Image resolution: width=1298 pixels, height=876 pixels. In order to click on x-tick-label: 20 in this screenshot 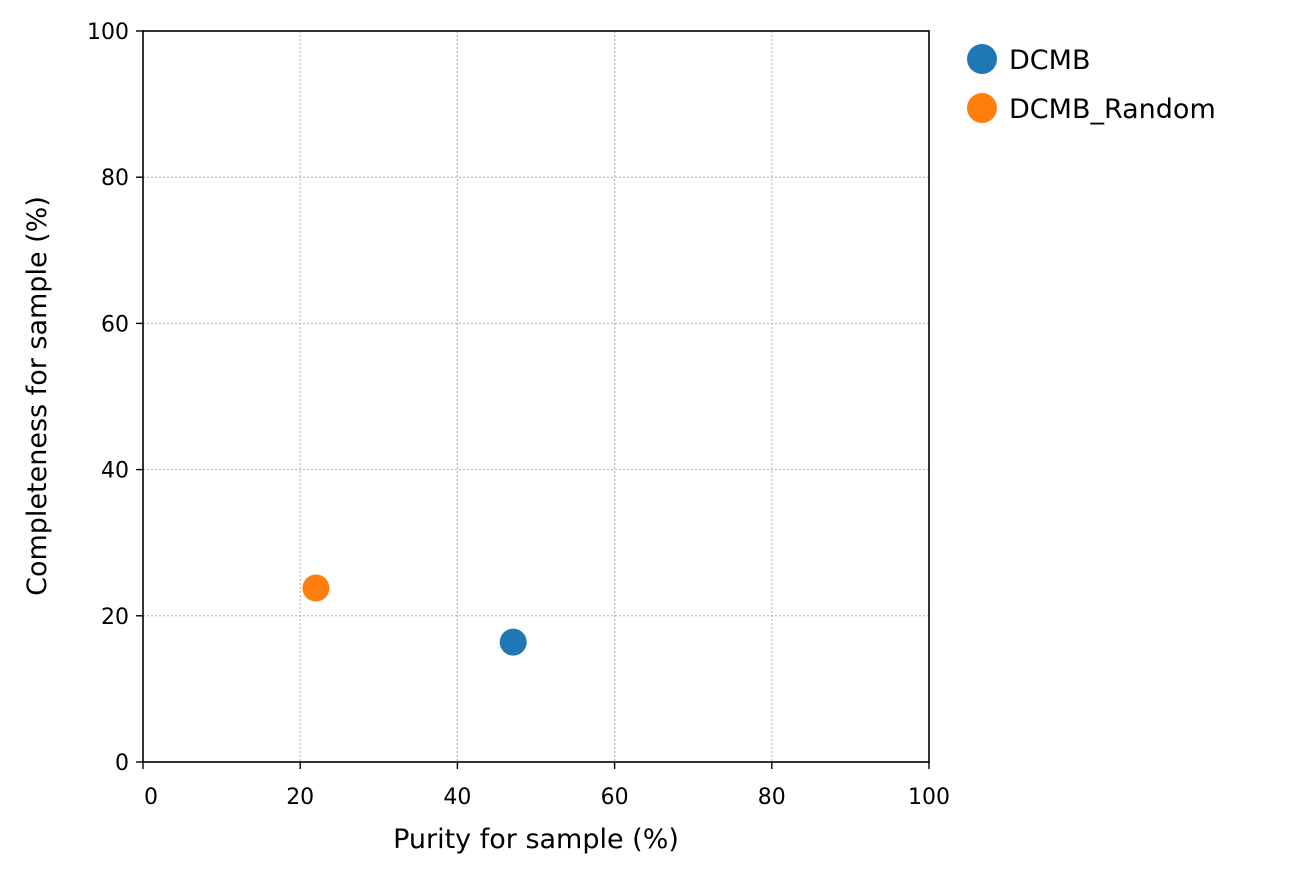, I will do `click(300, 797)`.